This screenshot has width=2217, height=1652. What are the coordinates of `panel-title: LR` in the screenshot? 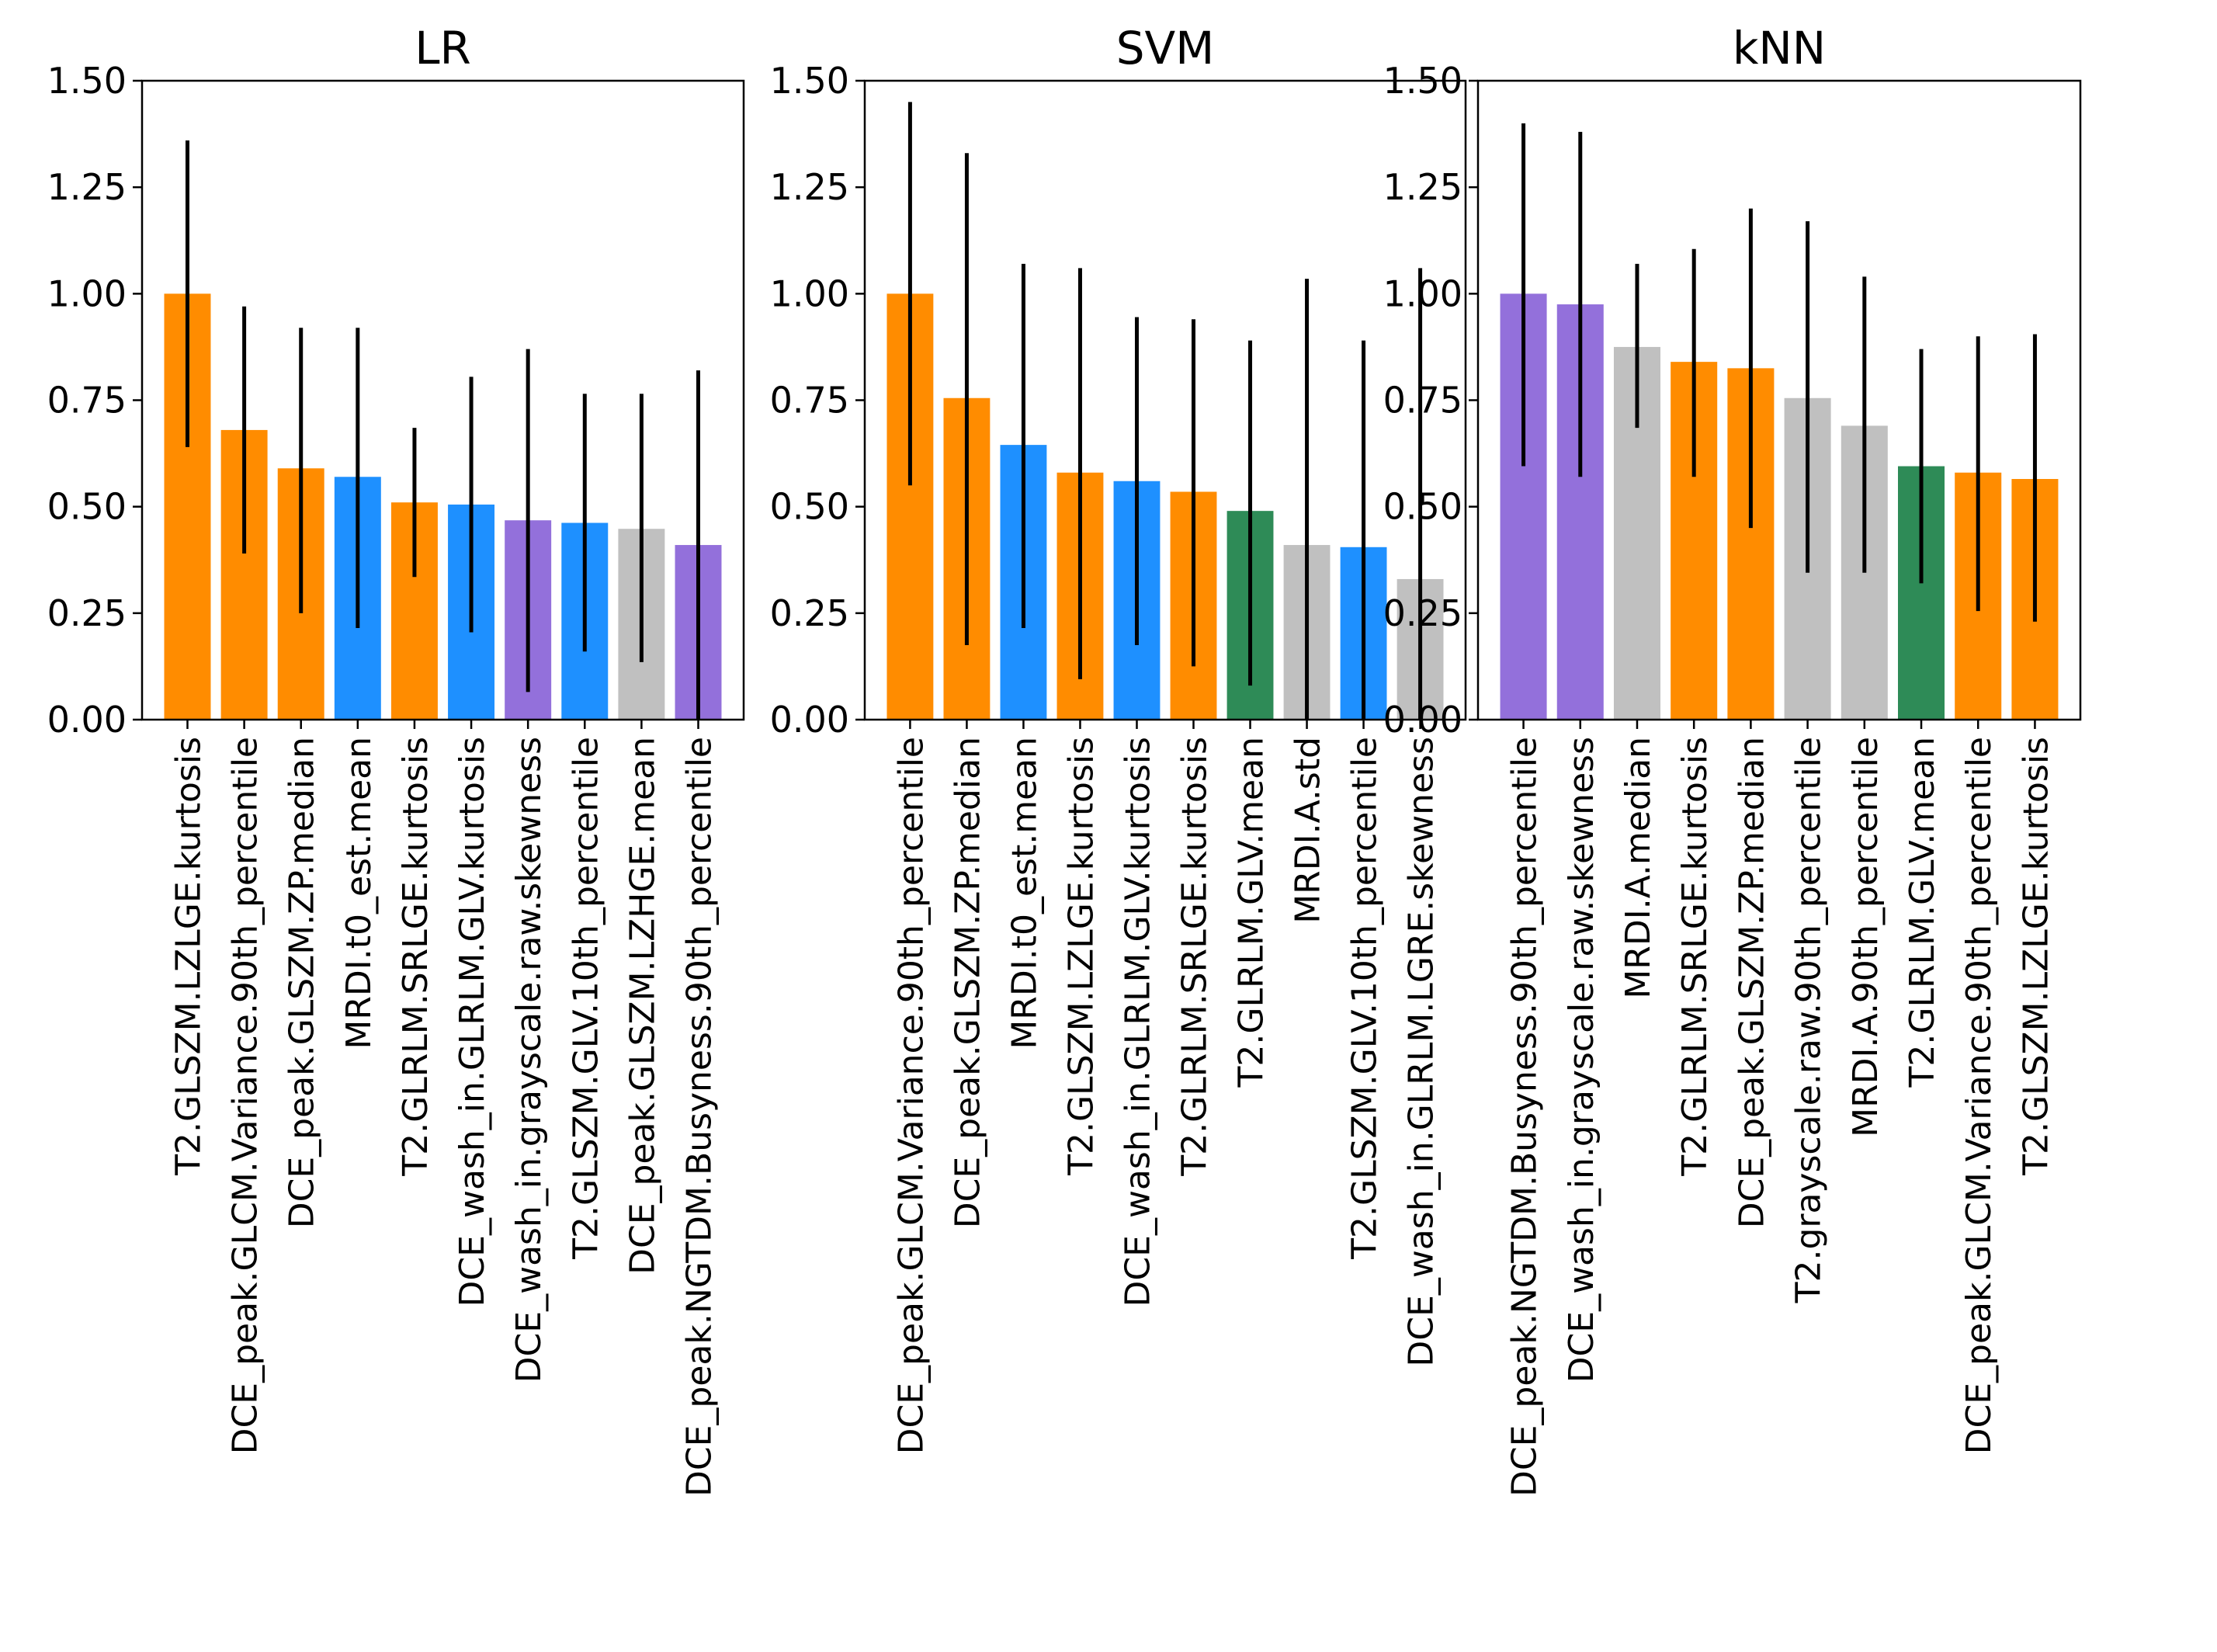 It's located at (443, 48).